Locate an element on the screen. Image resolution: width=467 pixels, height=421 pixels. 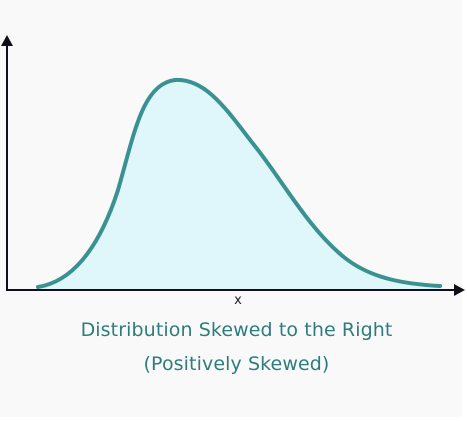
caption-title: Distribution Skewed to the Right is located at coordinates (236, 330).